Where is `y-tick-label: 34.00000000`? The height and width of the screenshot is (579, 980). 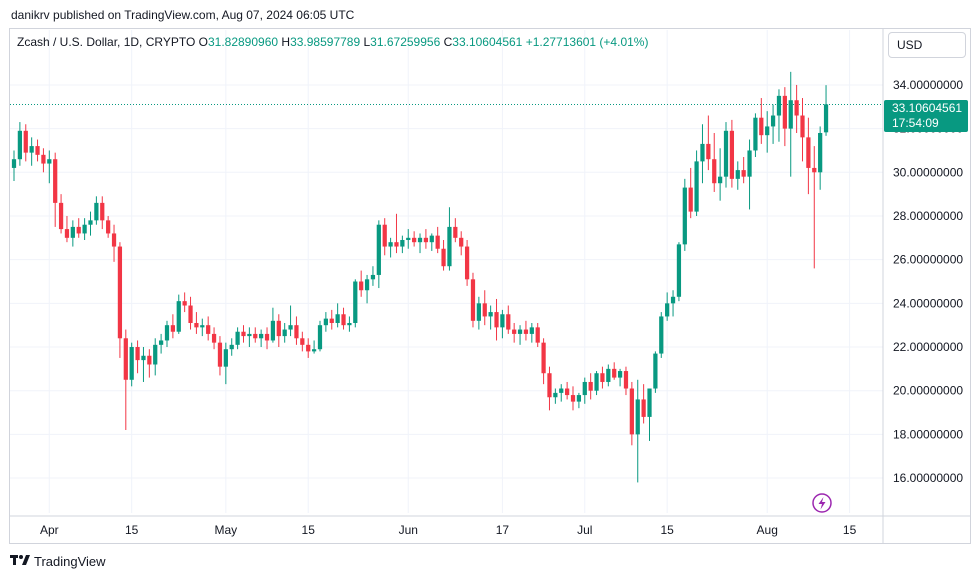 y-tick-label: 34.00000000 is located at coordinates (928, 85).